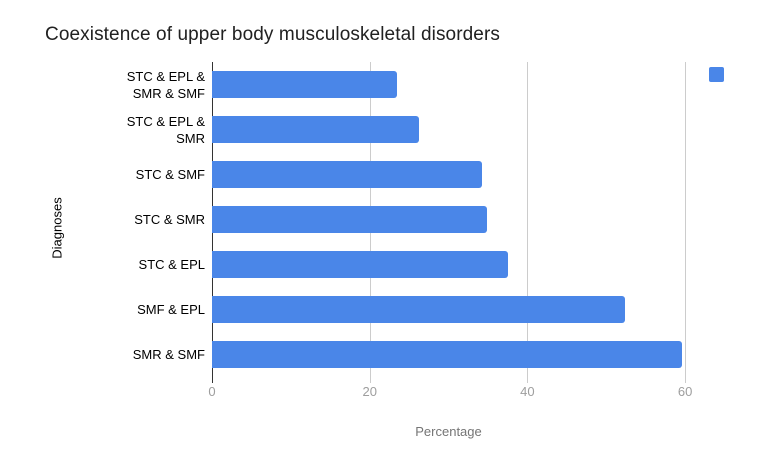 Image resolution: width=759 pixels, height=459 pixels. I want to click on category-label: STC & SMR, so click(169, 219).